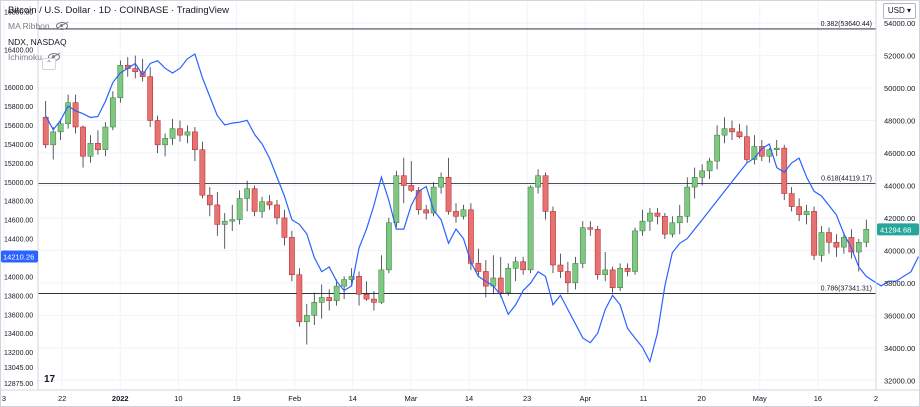 This screenshot has height=407, width=920. Describe the element at coordinates (18, 12) in the screenshot. I see `left-tick-label: 16800.00` at that location.